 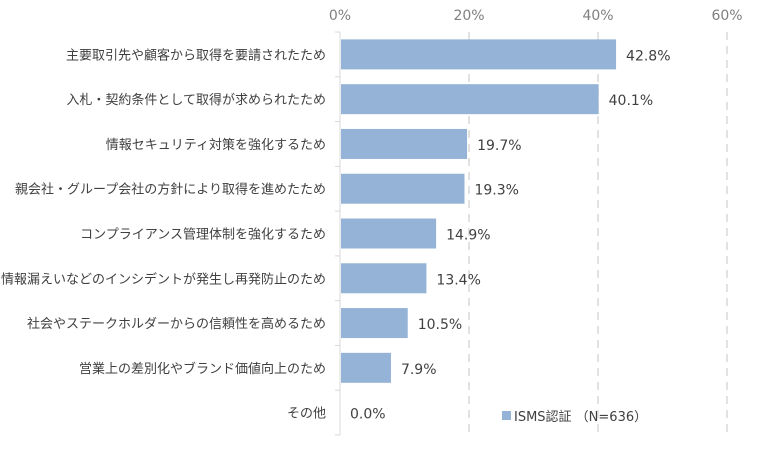 I want to click on category-label: 社会やステークホルダーからの信頼性を高めるため, so click(x=176, y=324).